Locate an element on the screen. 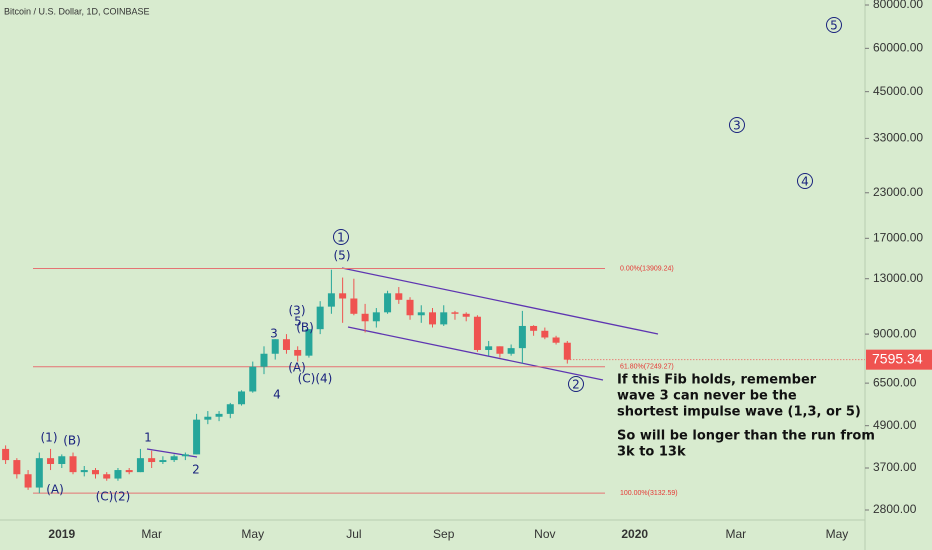  wave-label: 1 is located at coordinates (341, 238).